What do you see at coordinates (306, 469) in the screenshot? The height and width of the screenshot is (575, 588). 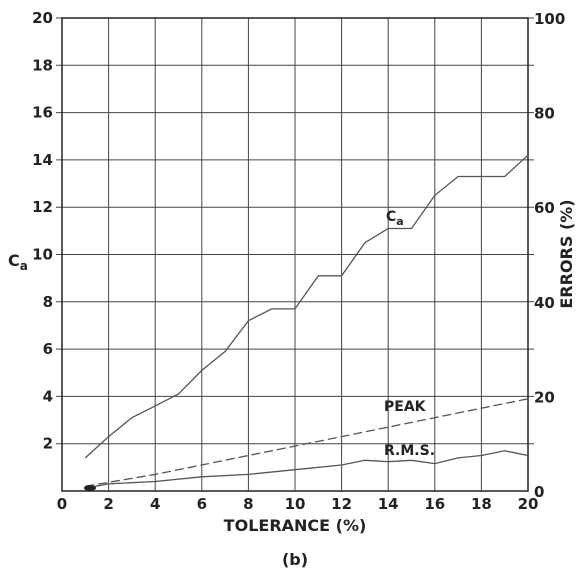 I see `series-line-rms` at bounding box center [306, 469].